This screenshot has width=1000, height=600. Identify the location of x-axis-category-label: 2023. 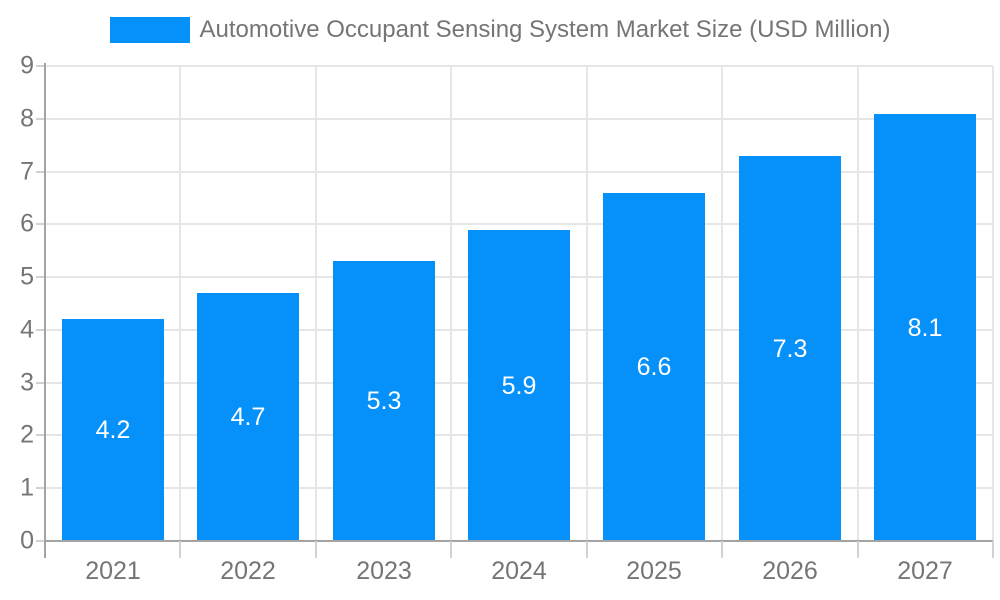
(384, 571).